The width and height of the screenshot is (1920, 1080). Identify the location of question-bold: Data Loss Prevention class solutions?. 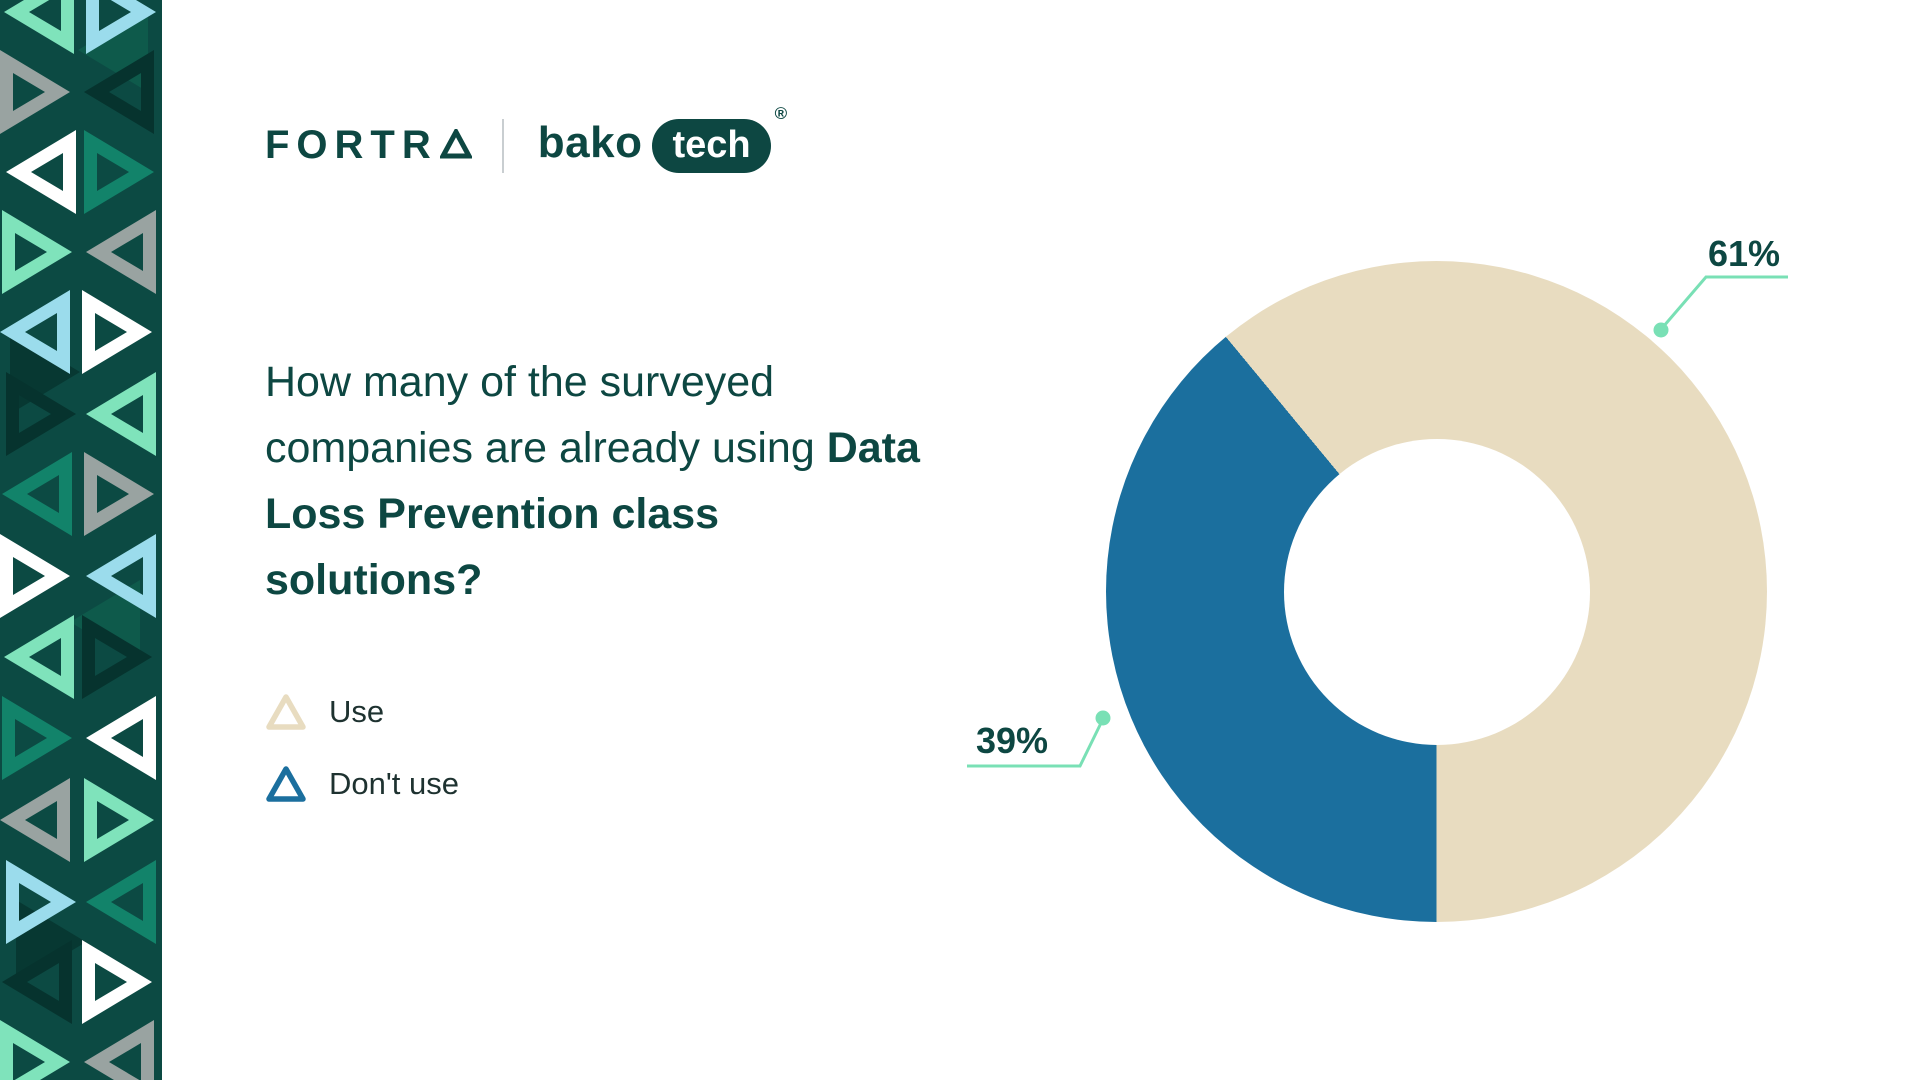
(592, 514).